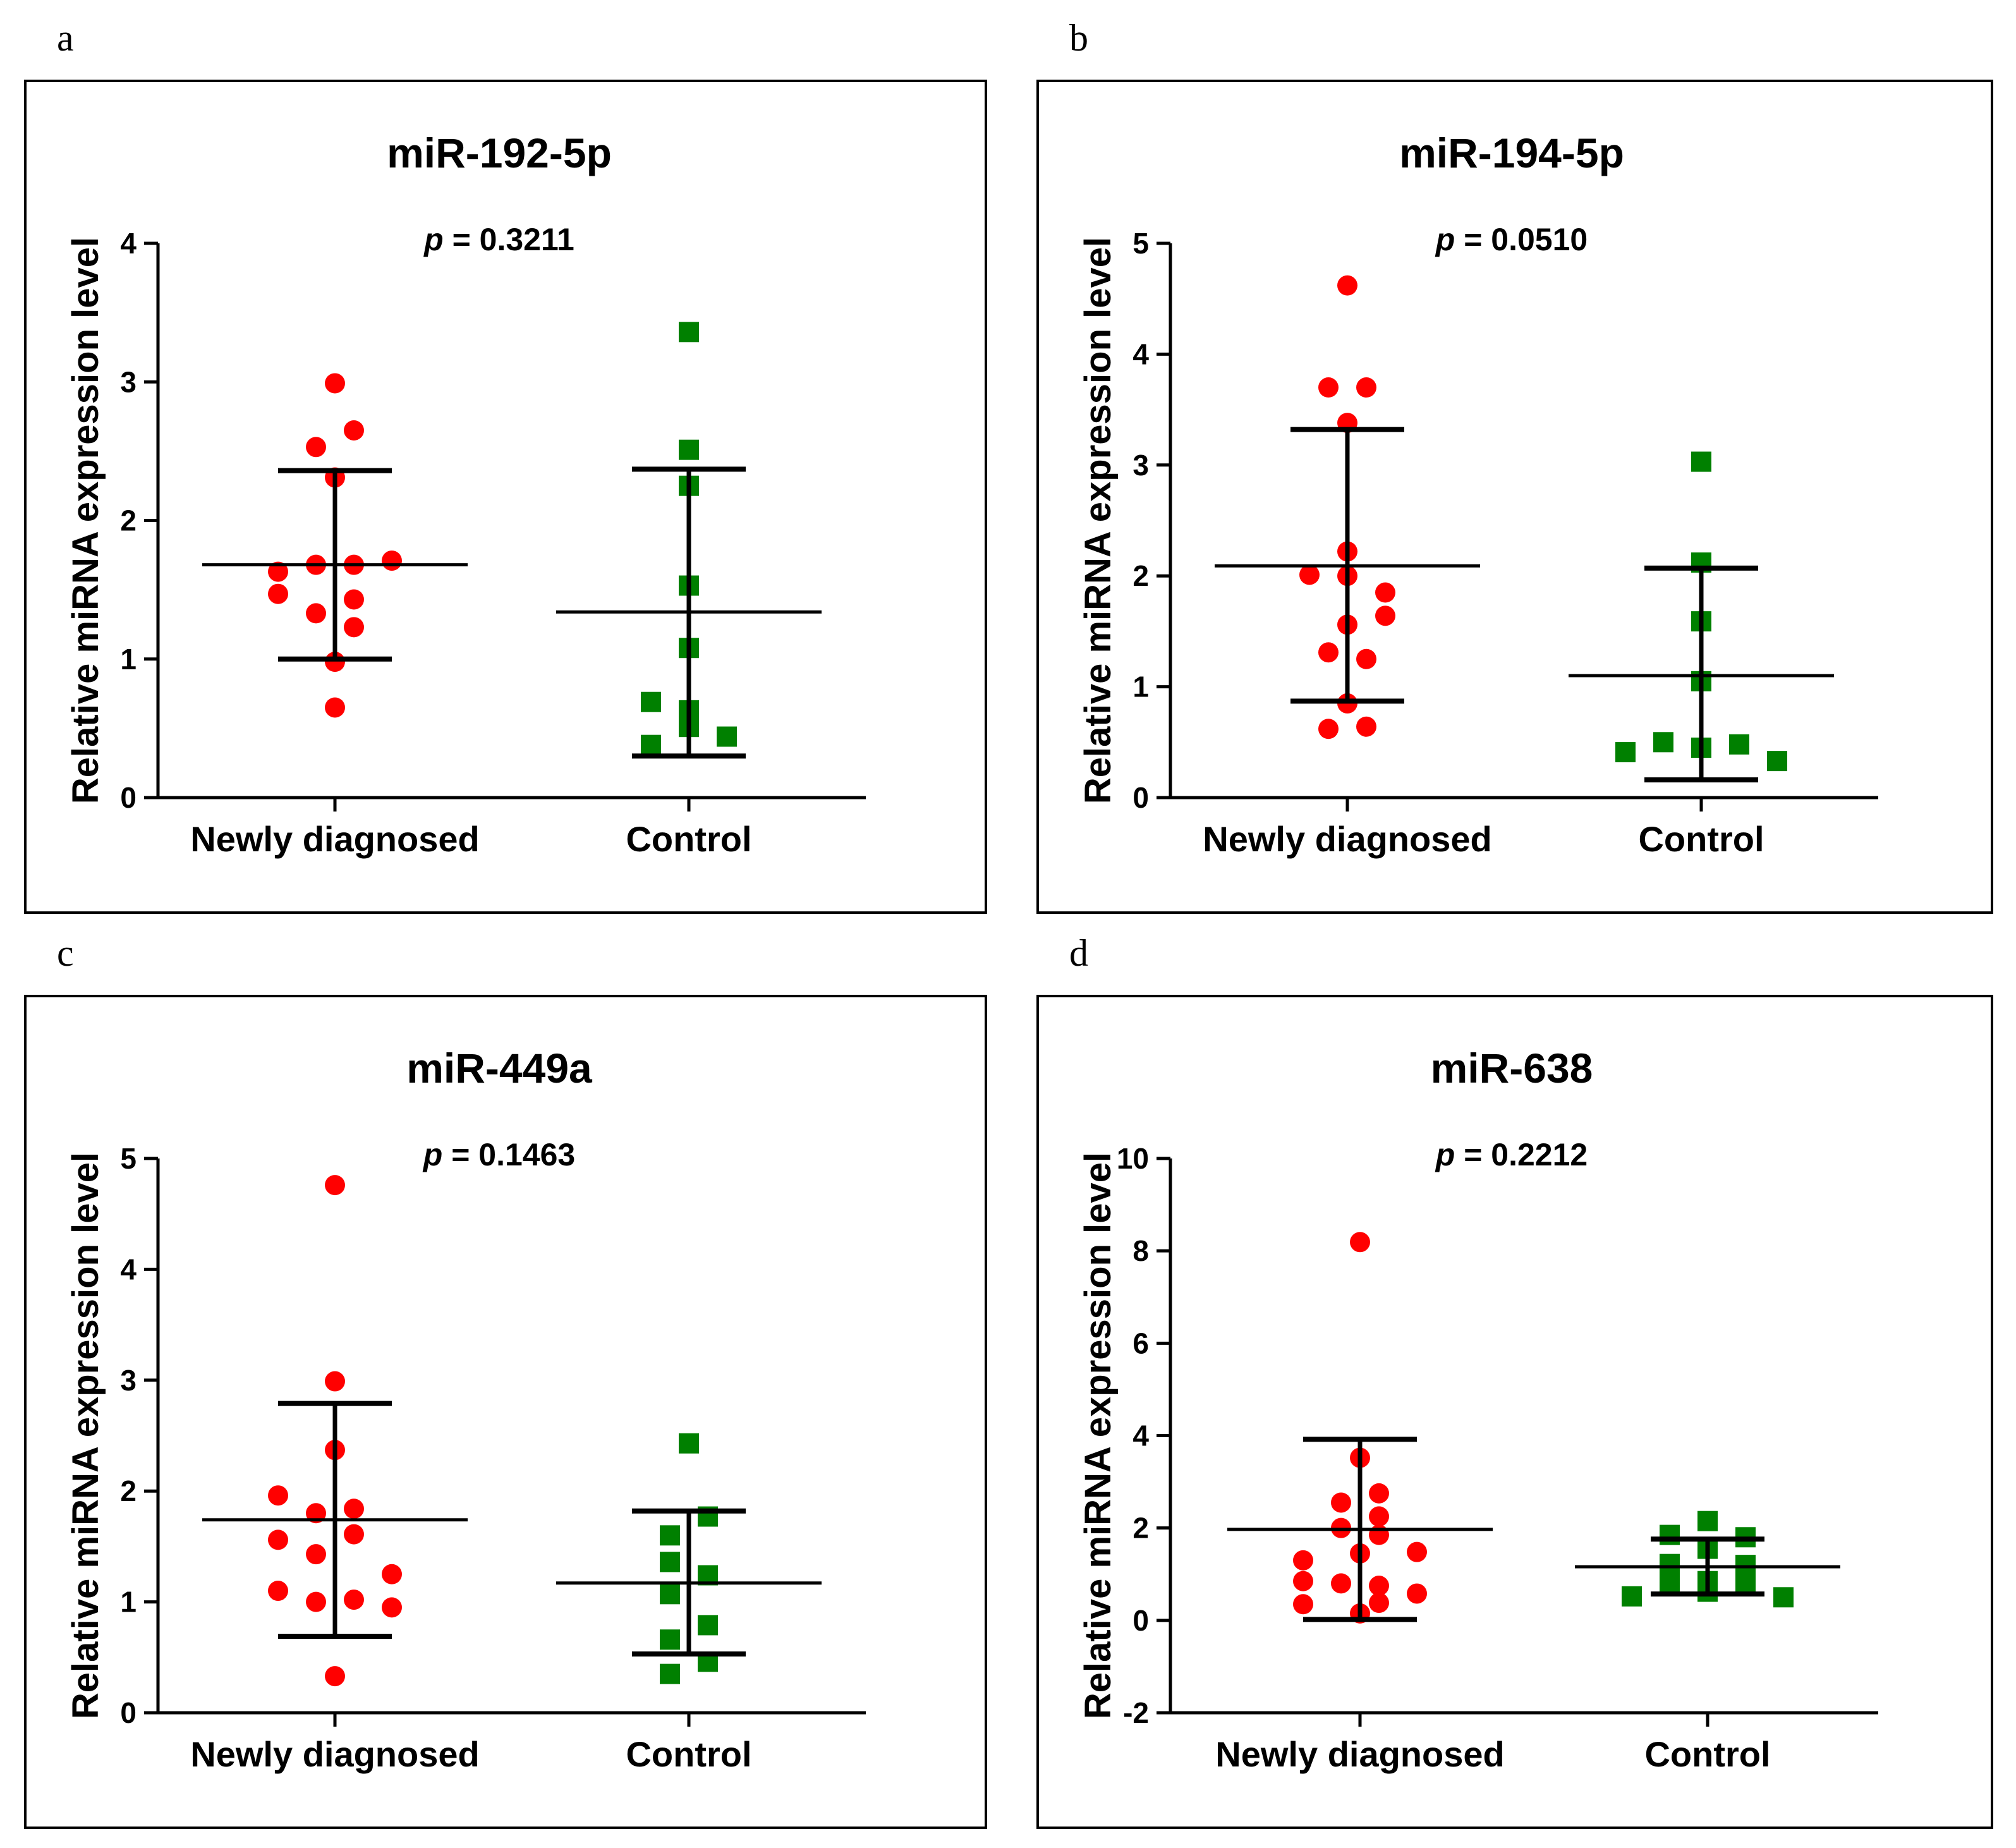 The height and width of the screenshot is (1848, 2016). What do you see at coordinates (499, 1068) in the screenshot?
I see `chart-title: miR-449a` at bounding box center [499, 1068].